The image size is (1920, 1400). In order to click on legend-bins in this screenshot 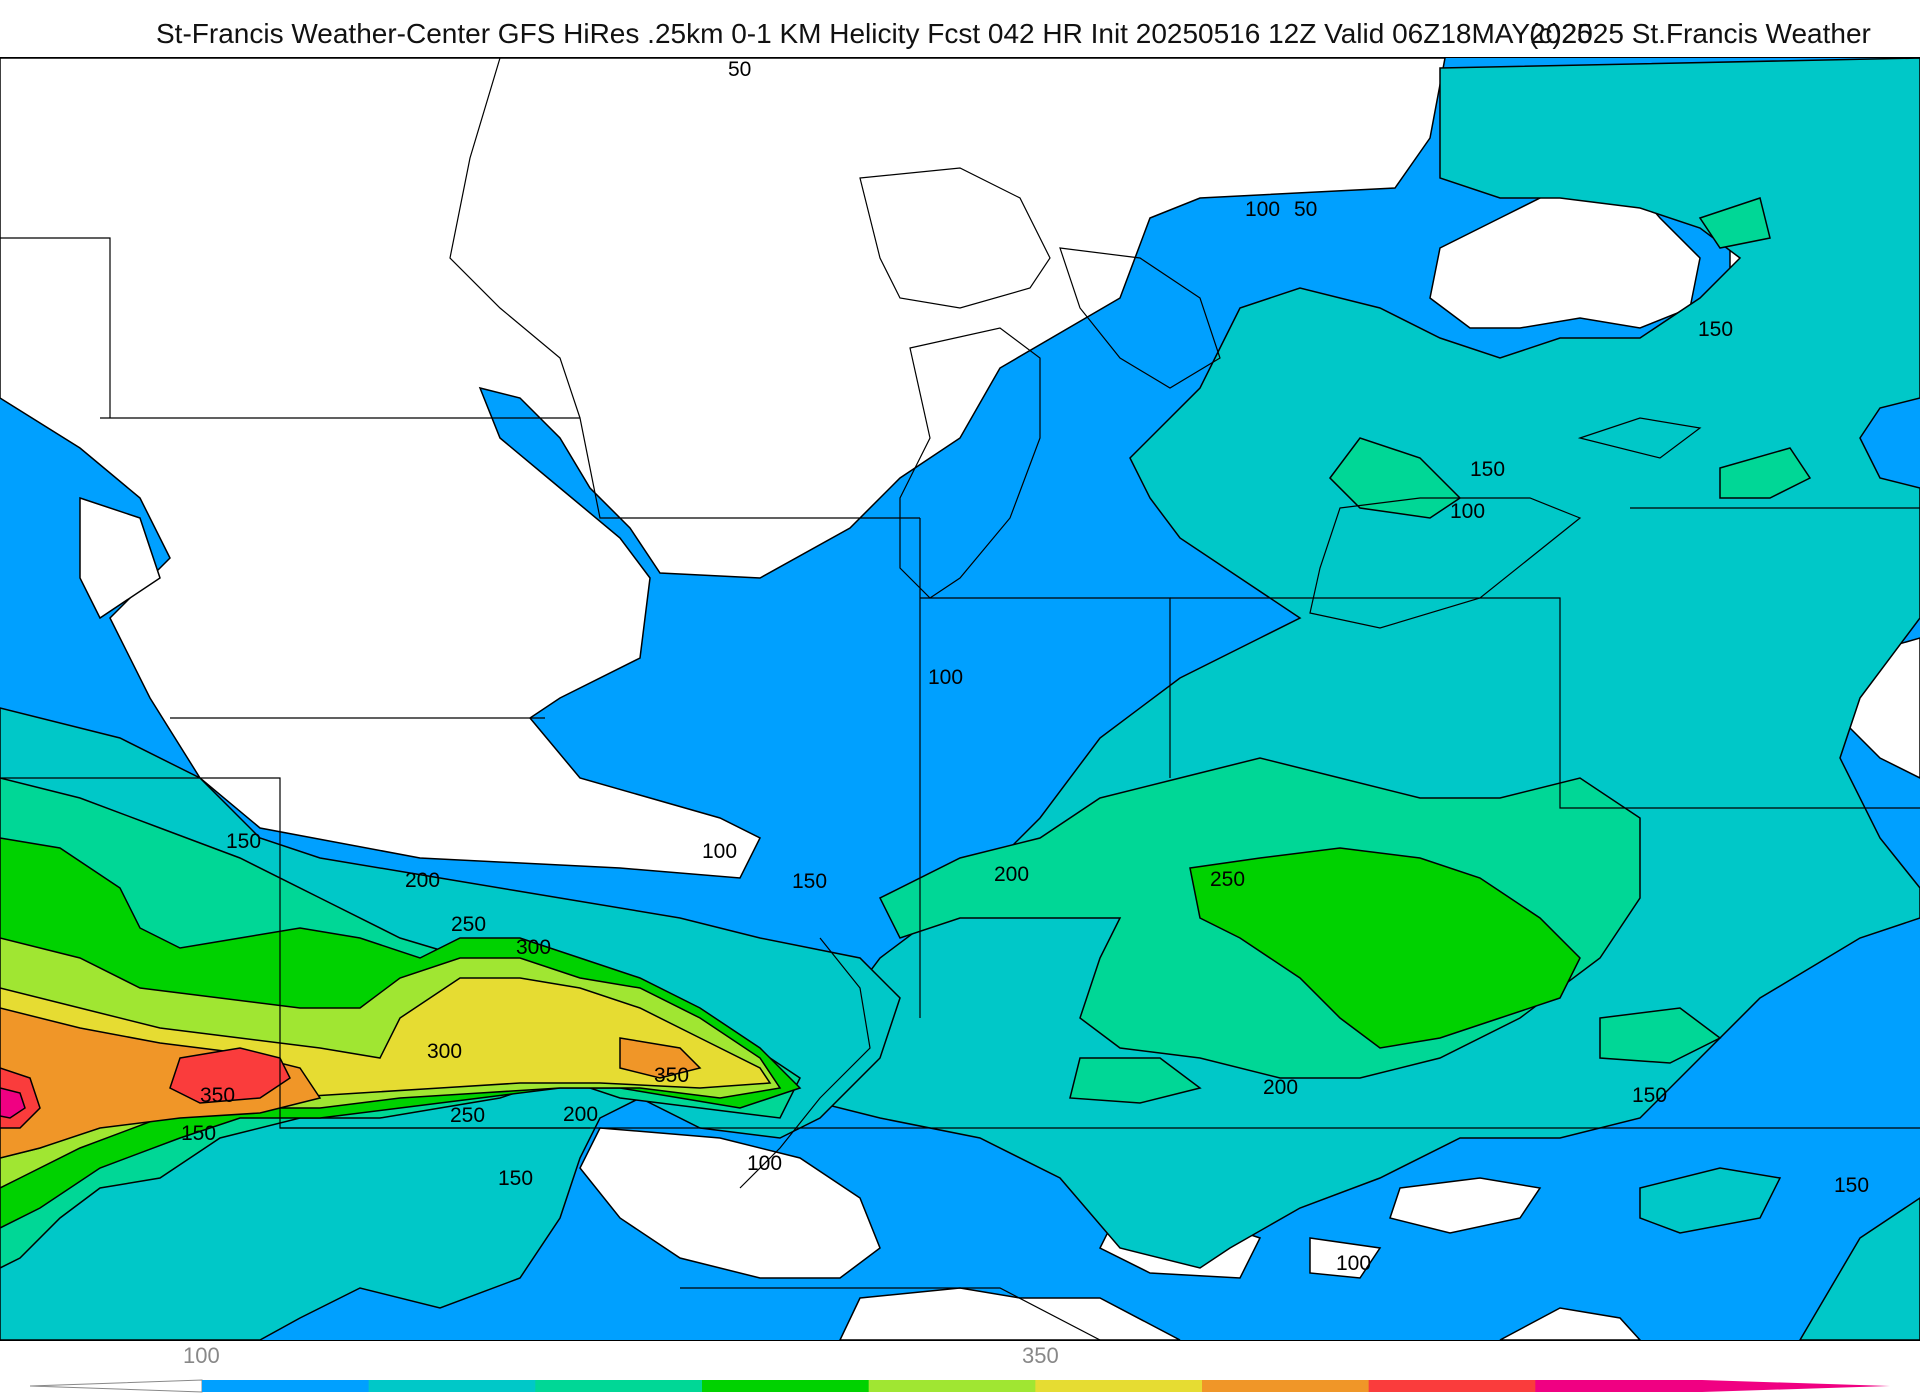, I will do `click(952, 1386)`.